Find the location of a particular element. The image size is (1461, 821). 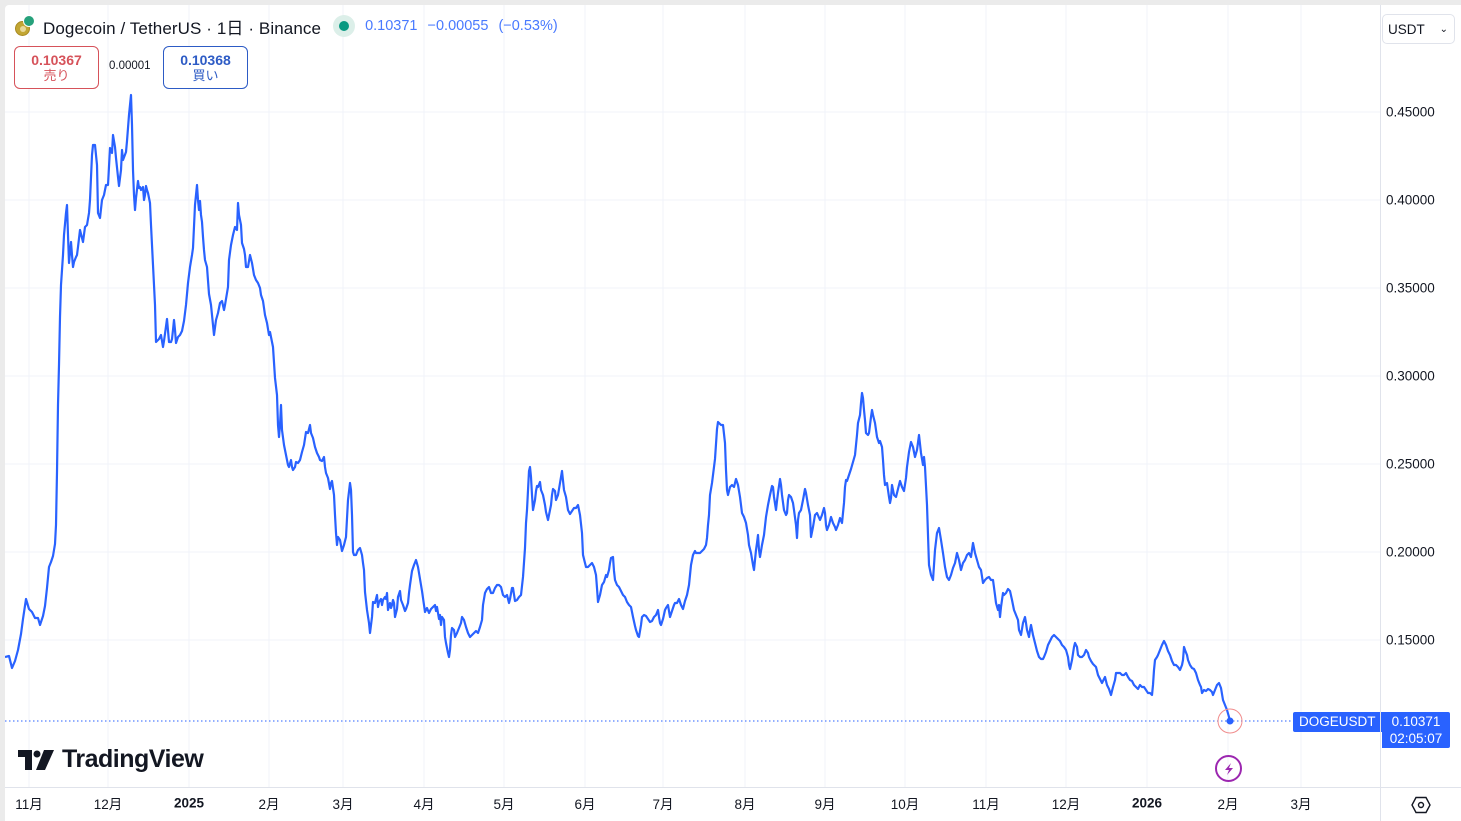

quote-values: 0.10371 −0.00055 (−0.53%) is located at coordinates (464, 26).